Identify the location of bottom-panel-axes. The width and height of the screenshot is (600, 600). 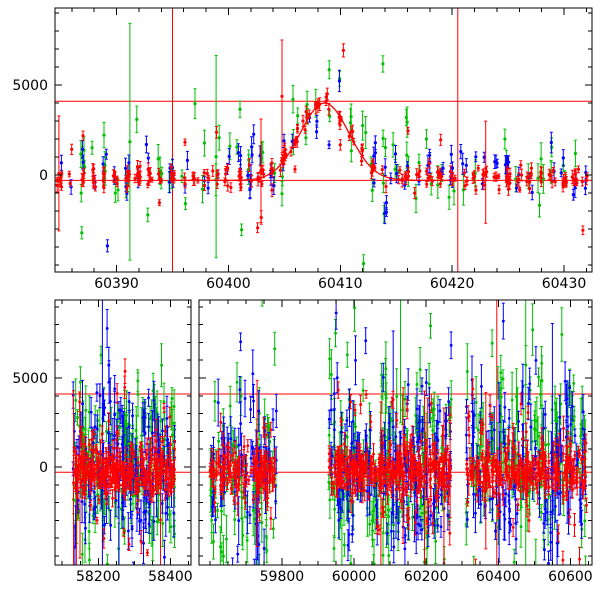
(123, 432).